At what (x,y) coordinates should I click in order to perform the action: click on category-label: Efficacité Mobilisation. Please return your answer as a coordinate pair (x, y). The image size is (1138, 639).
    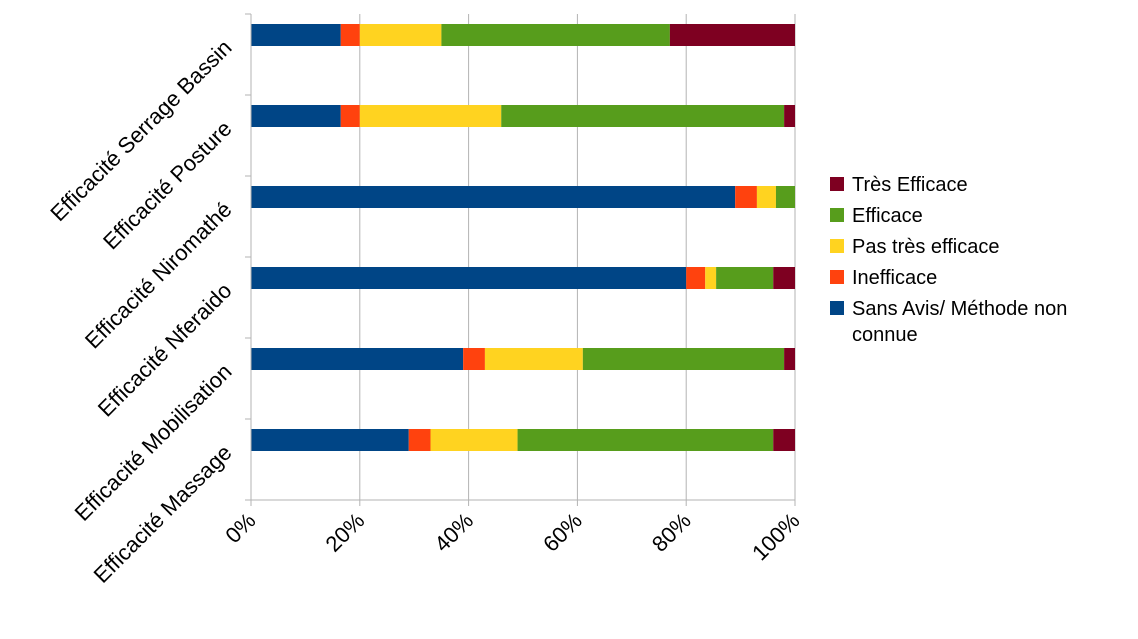
    Looking at the image, I should click on (153, 442).